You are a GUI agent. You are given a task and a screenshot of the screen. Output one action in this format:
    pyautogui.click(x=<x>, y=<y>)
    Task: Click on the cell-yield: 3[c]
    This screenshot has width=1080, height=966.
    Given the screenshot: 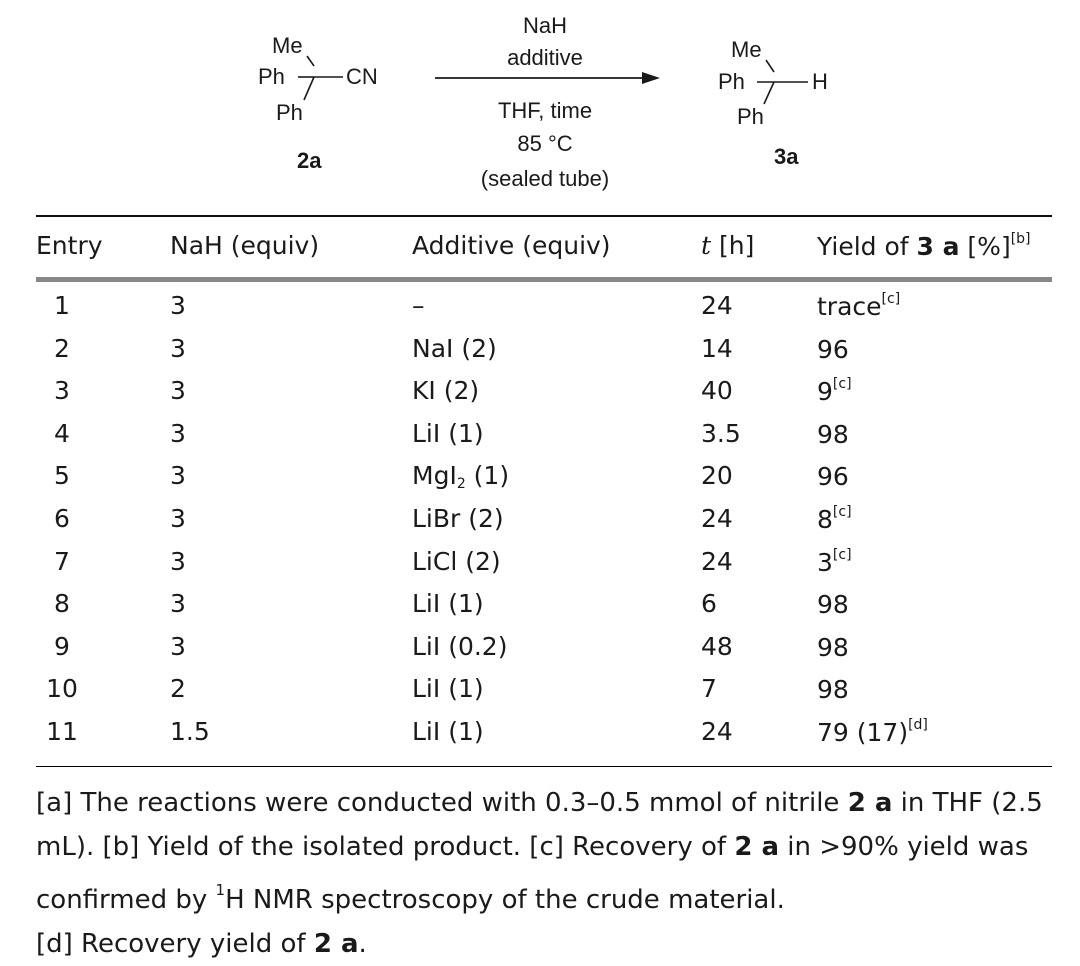 What is the action you would take?
    pyautogui.click(x=834, y=562)
    